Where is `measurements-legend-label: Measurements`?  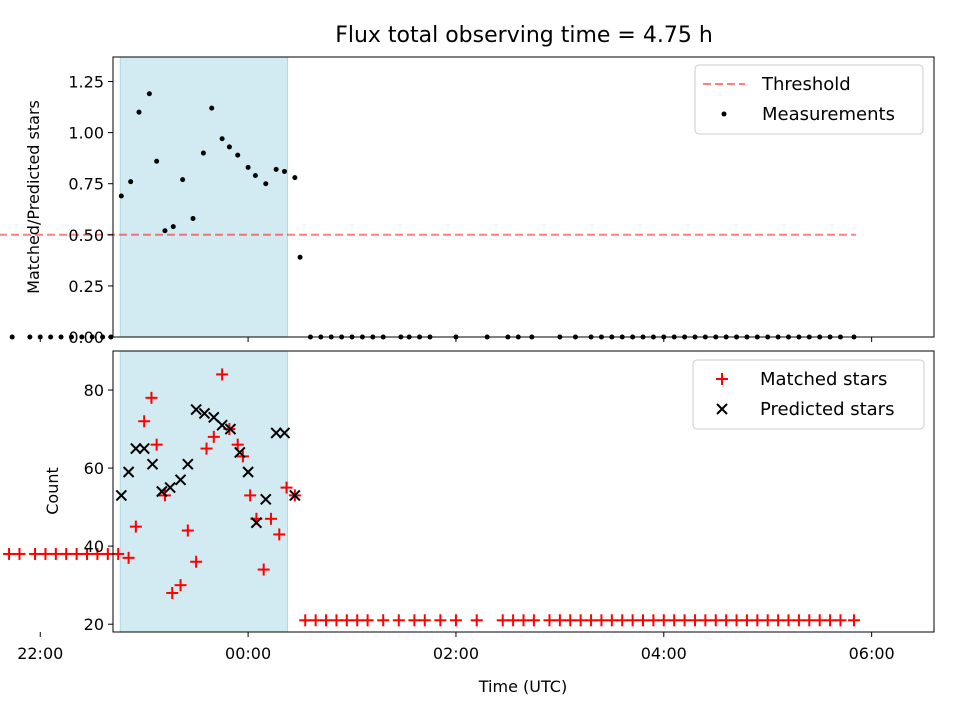
measurements-legend-label: Measurements is located at coordinates (828, 114).